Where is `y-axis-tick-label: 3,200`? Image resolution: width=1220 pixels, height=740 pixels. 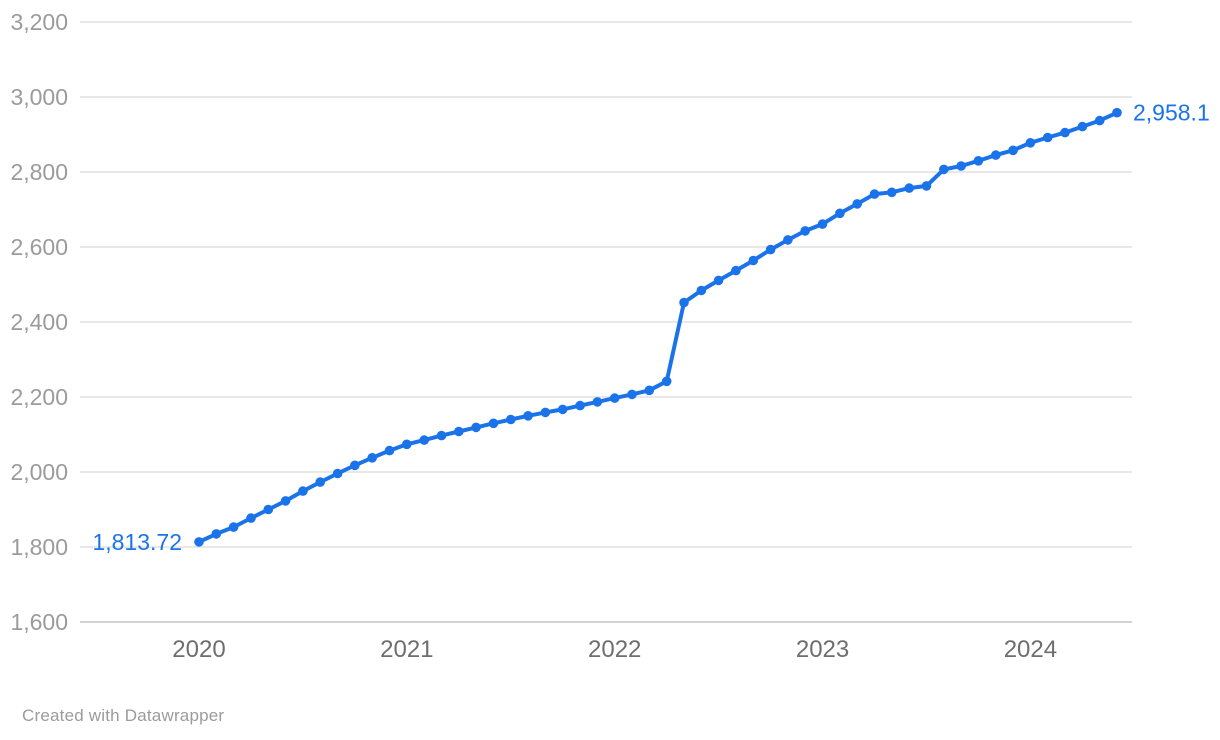 y-axis-tick-label: 3,200 is located at coordinates (39, 22).